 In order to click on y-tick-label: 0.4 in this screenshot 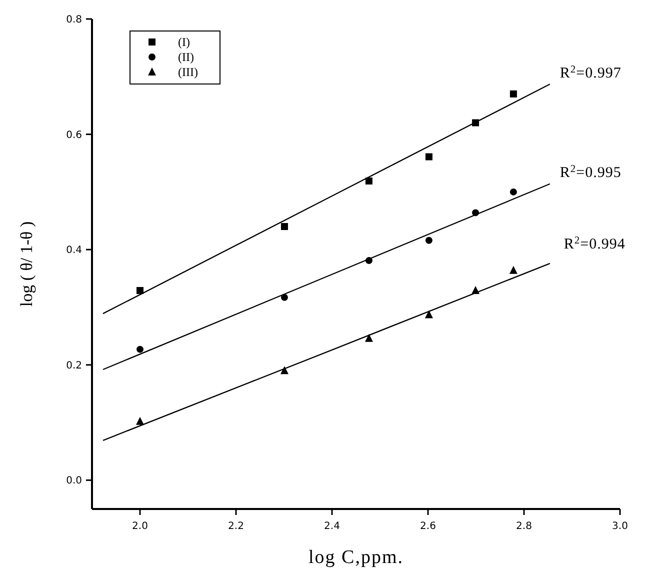, I will do `click(74, 250)`.